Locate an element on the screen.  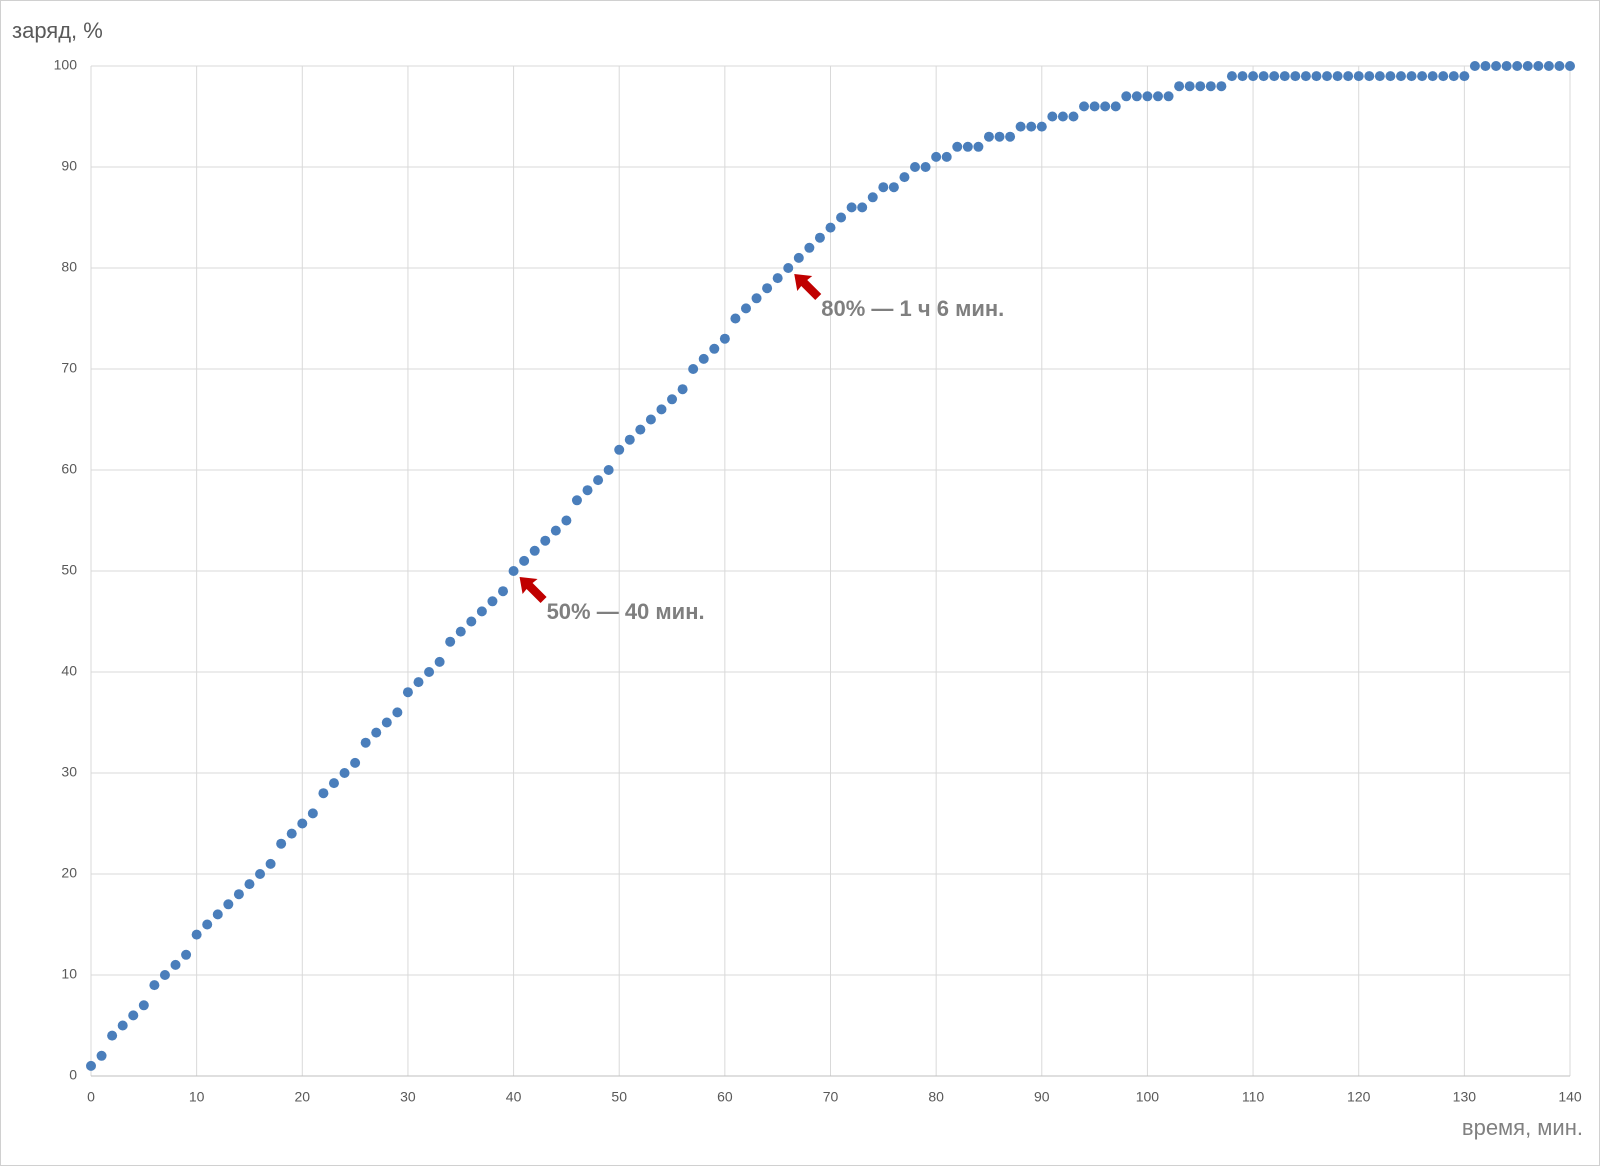
x-tick-label: 130 is located at coordinates (1465, 1097).